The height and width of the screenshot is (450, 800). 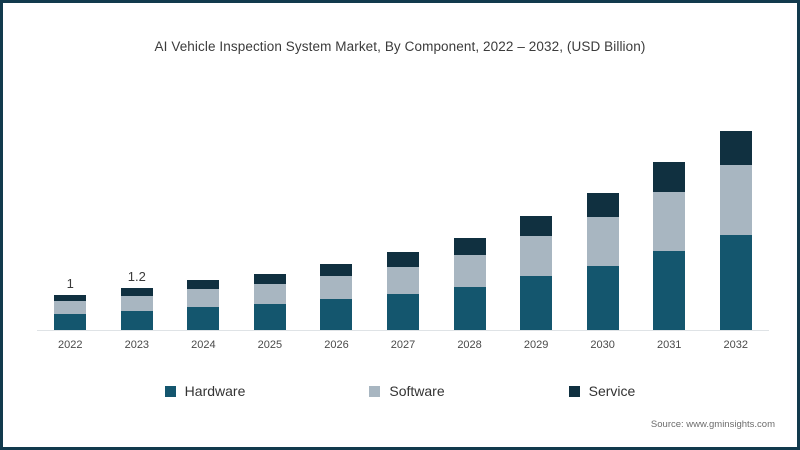 What do you see at coordinates (270, 345) in the screenshot?
I see `x-tick-label: 2025` at bounding box center [270, 345].